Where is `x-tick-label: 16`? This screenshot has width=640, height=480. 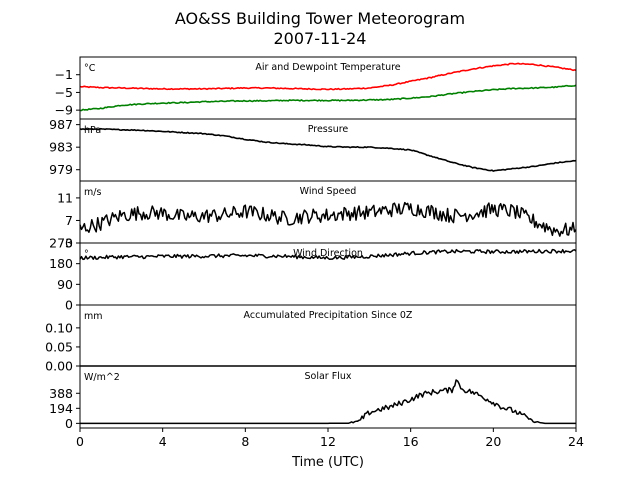 x-tick-label: 16 is located at coordinates (411, 441).